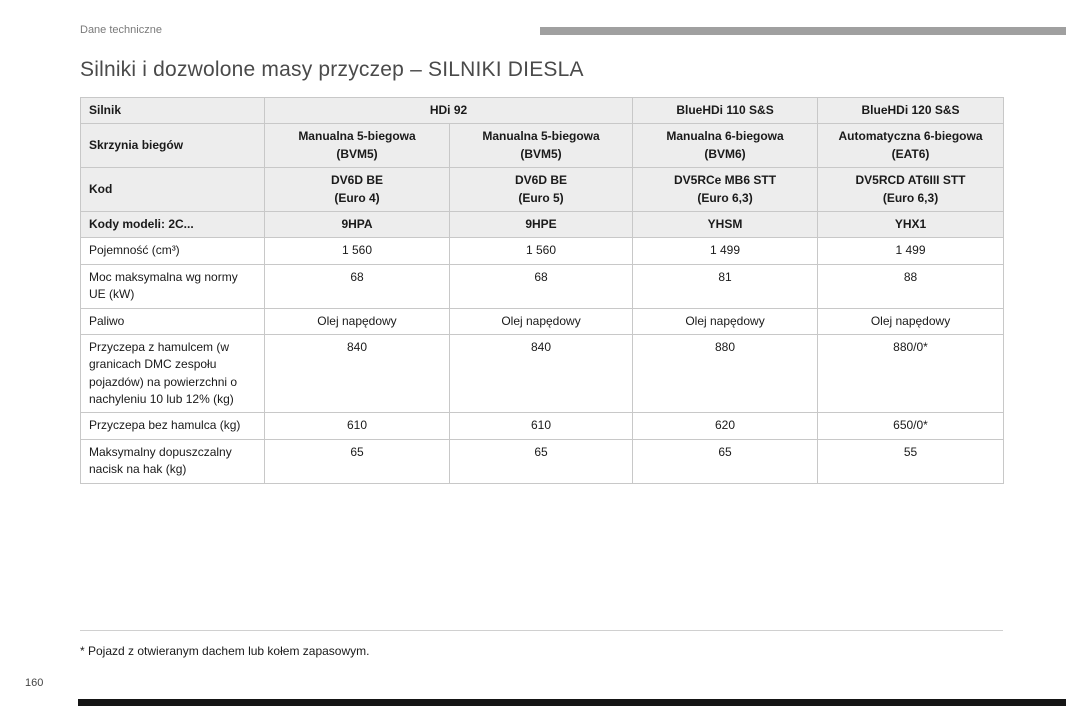 This screenshot has width=1066, height=706. Describe the element at coordinates (911, 224) in the screenshot. I see `spec-cell: YHX1` at that location.